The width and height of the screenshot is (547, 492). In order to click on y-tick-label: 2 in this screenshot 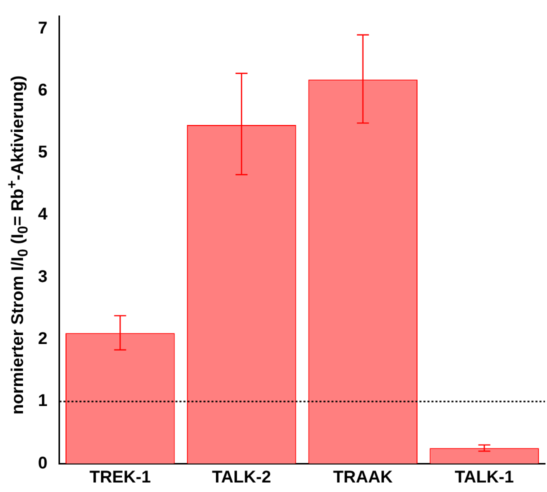, I will do `click(43, 338)`.